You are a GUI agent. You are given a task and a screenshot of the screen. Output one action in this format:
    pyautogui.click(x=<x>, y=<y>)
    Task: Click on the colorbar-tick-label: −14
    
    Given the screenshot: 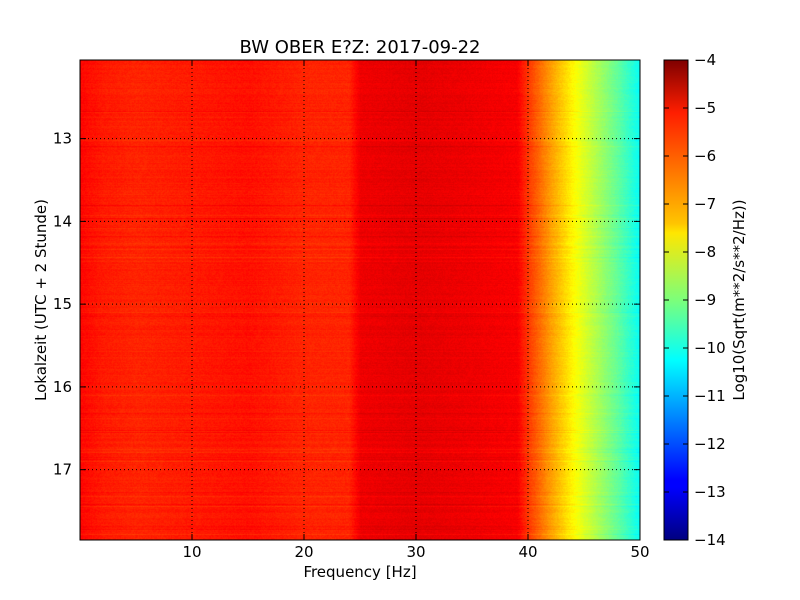 What is the action you would take?
    pyautogui.click(x=710, y=540)
    